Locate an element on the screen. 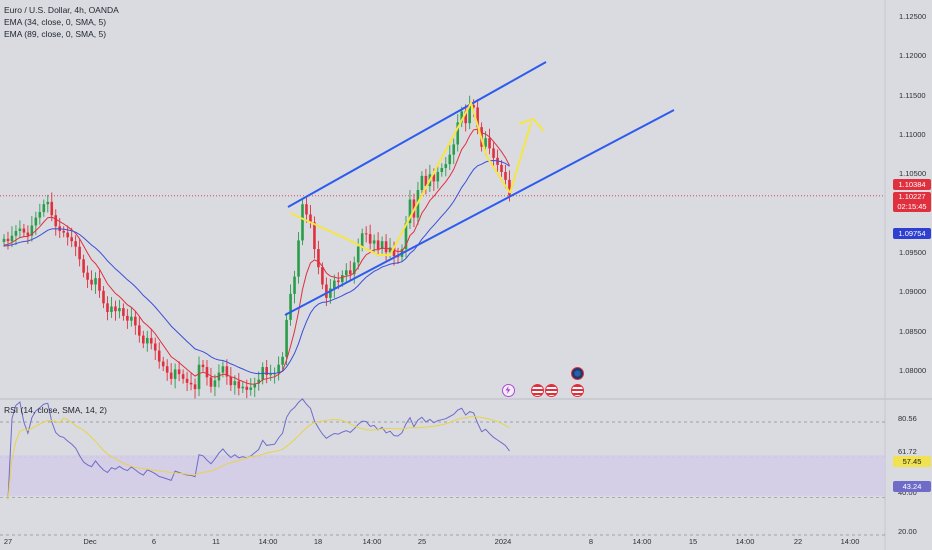 The height and width of the screenshot is (550, 932). last-price-badge: 1.10227 02:15:45 is located at coordinates (912, 202).